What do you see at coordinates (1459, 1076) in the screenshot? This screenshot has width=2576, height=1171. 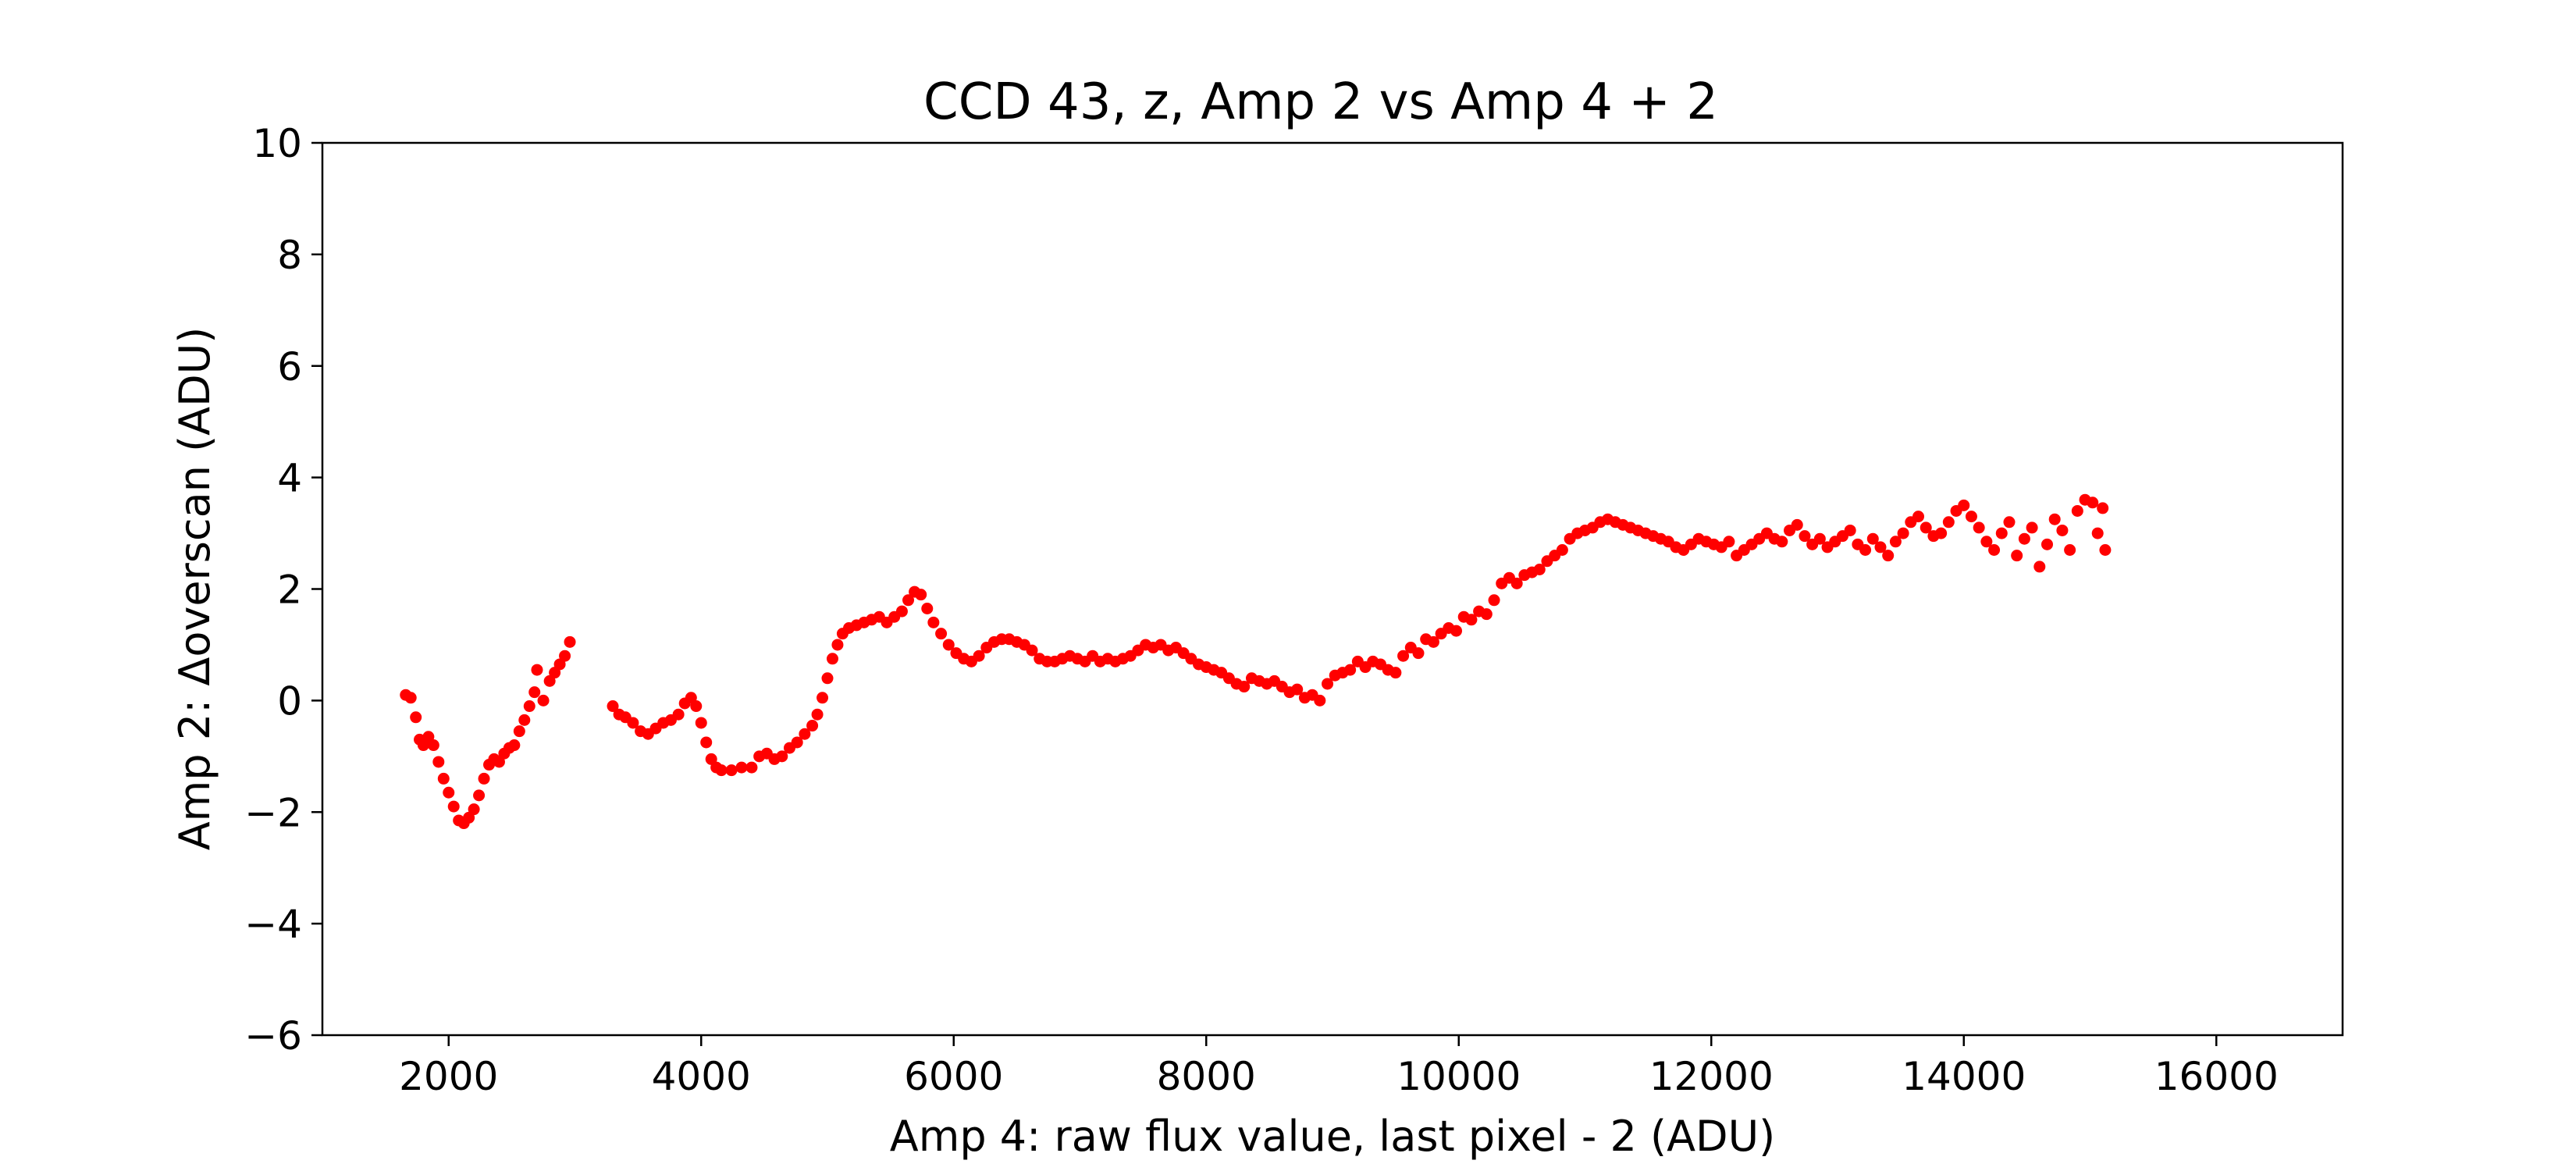 I see `x-tick-label: 10000` at bounding box center [1459, 1076].